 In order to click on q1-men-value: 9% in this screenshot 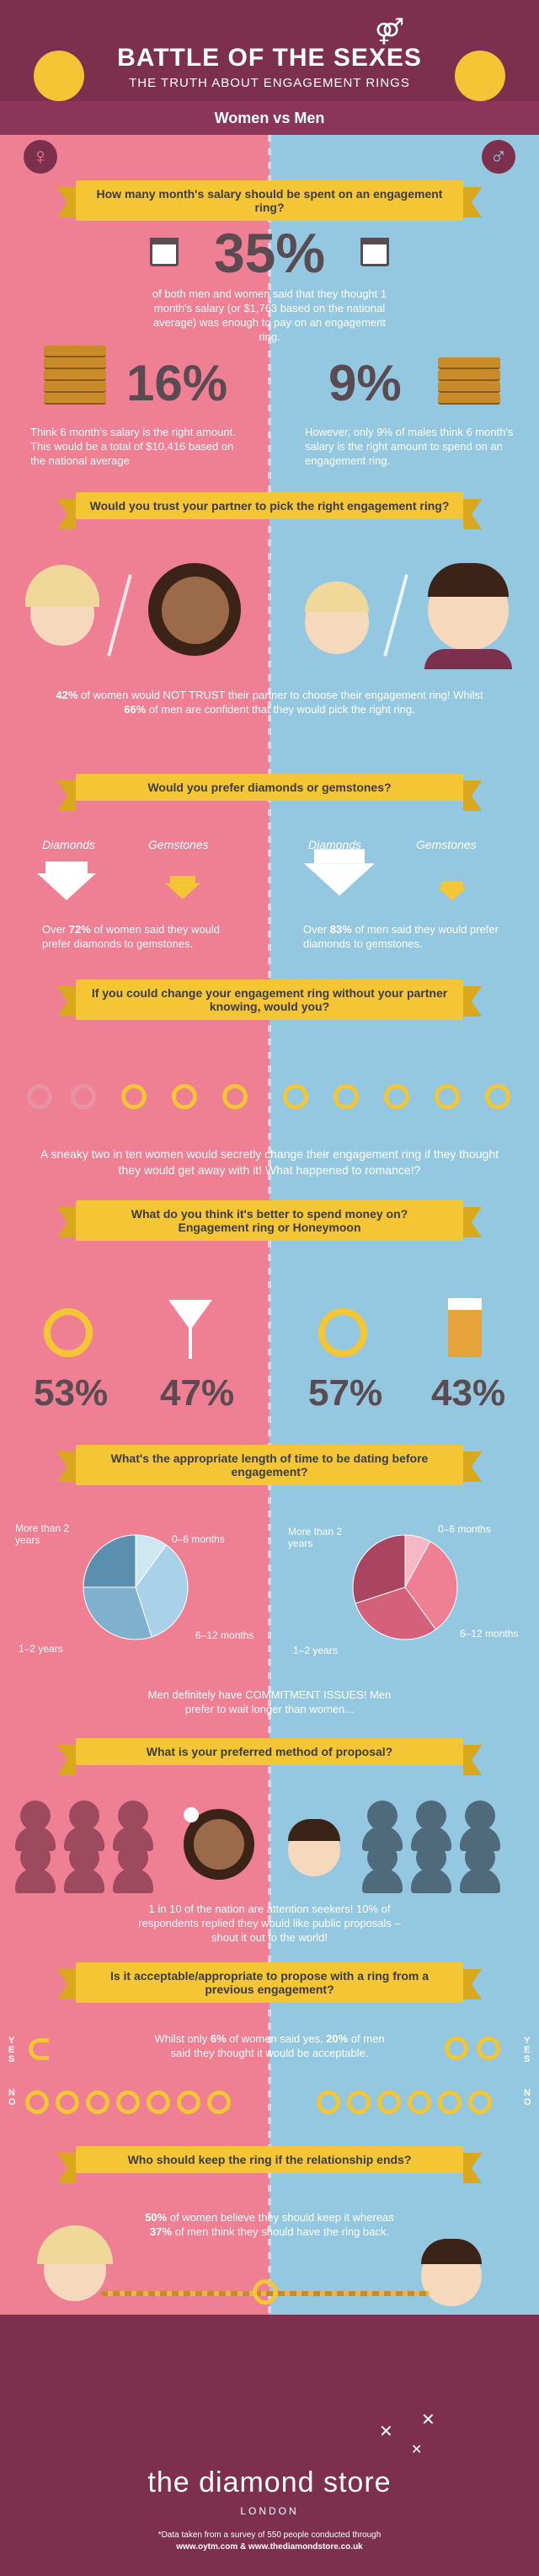, I will do `click(365, 383)`.